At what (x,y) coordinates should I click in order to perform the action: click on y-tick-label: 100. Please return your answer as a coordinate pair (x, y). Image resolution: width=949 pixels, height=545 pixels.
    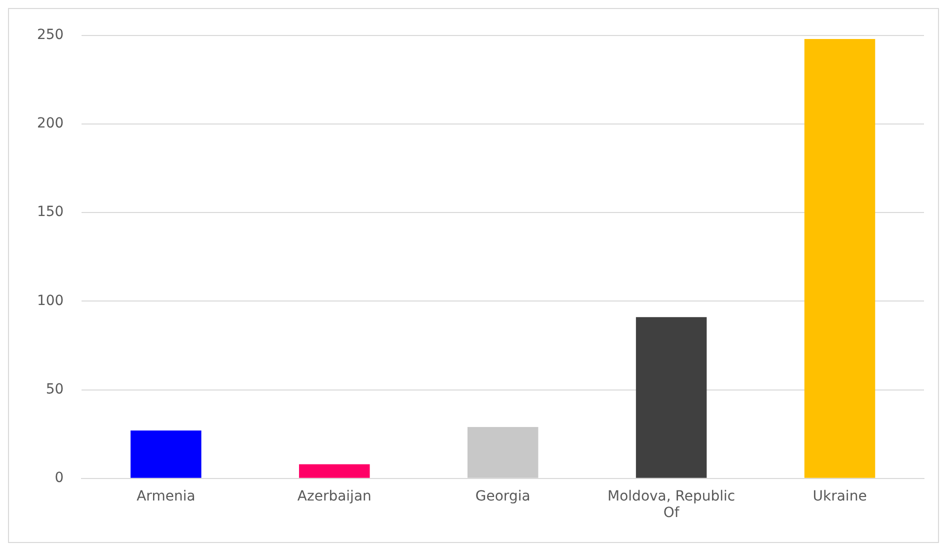
    Looking at the image, I should click on (50, 300).